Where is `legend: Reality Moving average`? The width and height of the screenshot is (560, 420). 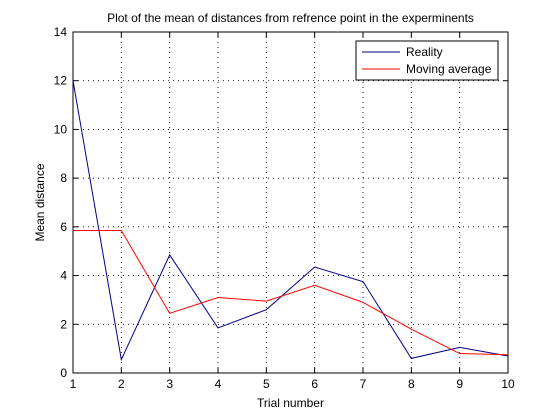 legend: Reality Moving average is located at coordinates (427, 60).